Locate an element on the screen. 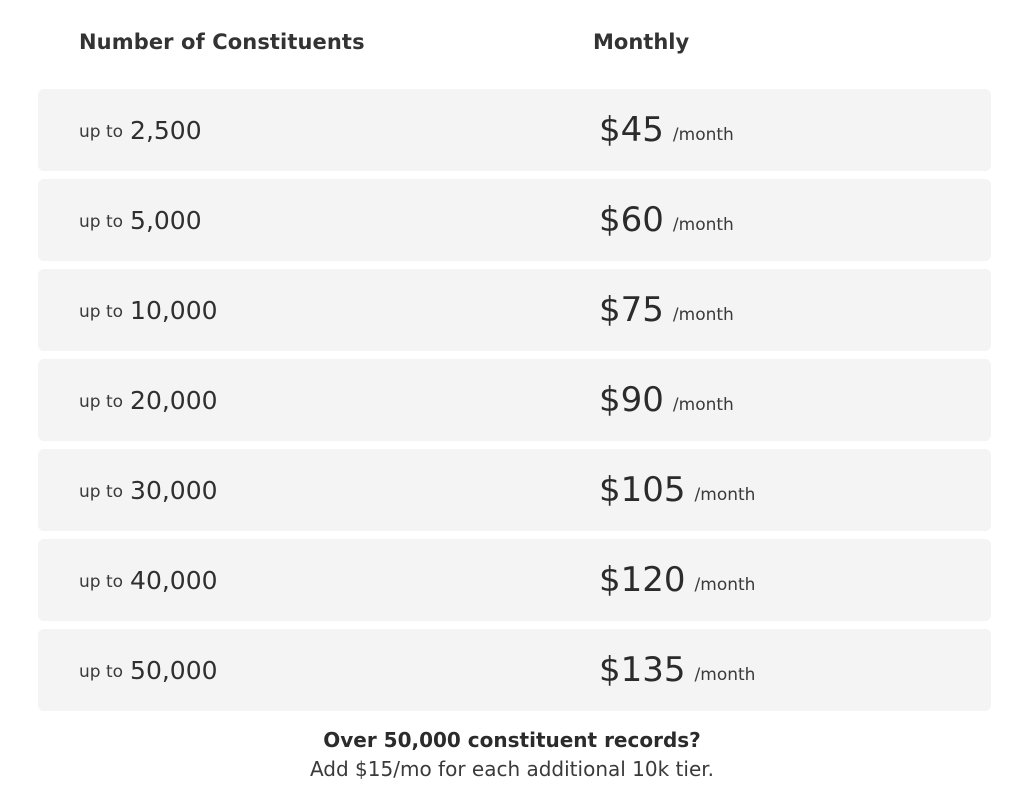 This screenshot has height=788, width=1024. pricing-row: up to 20,000 $90 /month is located at coordinates (514, 400).